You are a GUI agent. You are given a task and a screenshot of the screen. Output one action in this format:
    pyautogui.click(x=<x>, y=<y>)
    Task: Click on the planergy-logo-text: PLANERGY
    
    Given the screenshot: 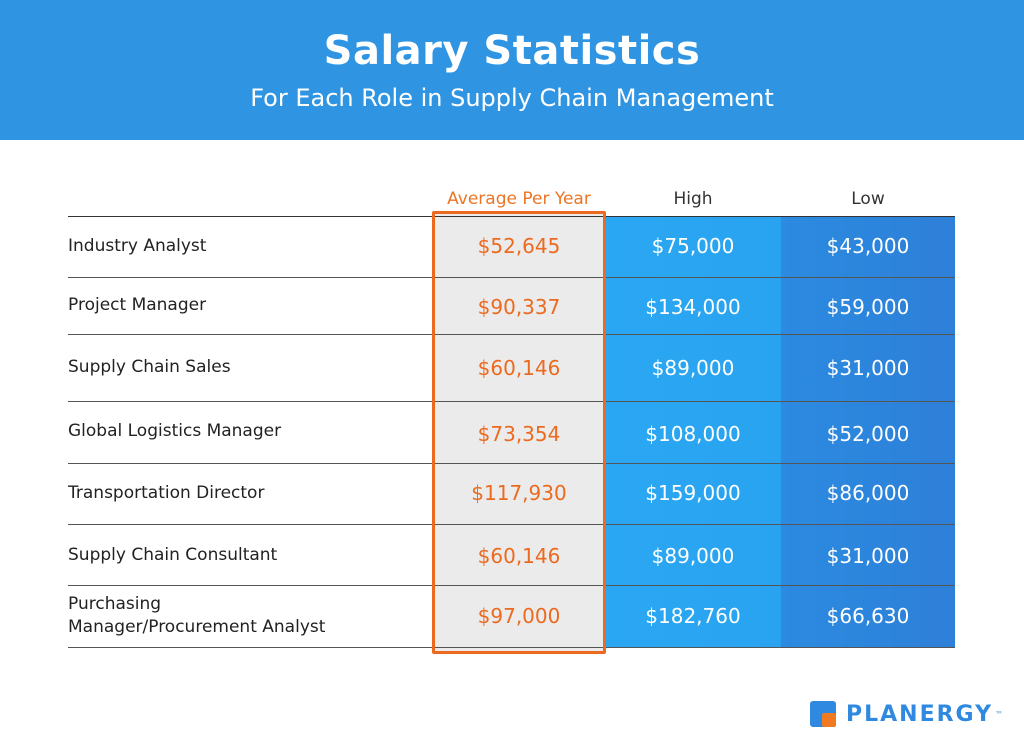 What is the action you would take?
    pyautogui.click(x=920, y=714)
    